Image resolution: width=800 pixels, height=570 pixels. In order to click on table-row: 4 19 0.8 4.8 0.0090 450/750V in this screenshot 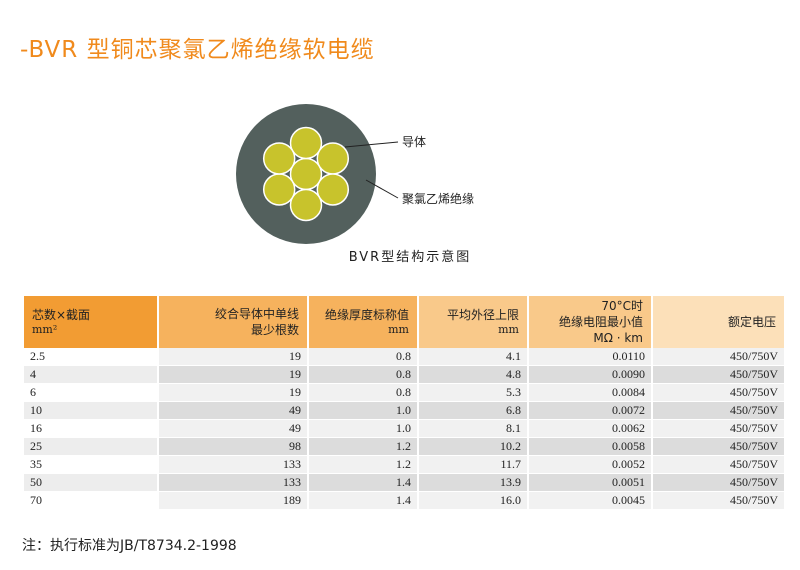, I will do `click(404, 374)`.